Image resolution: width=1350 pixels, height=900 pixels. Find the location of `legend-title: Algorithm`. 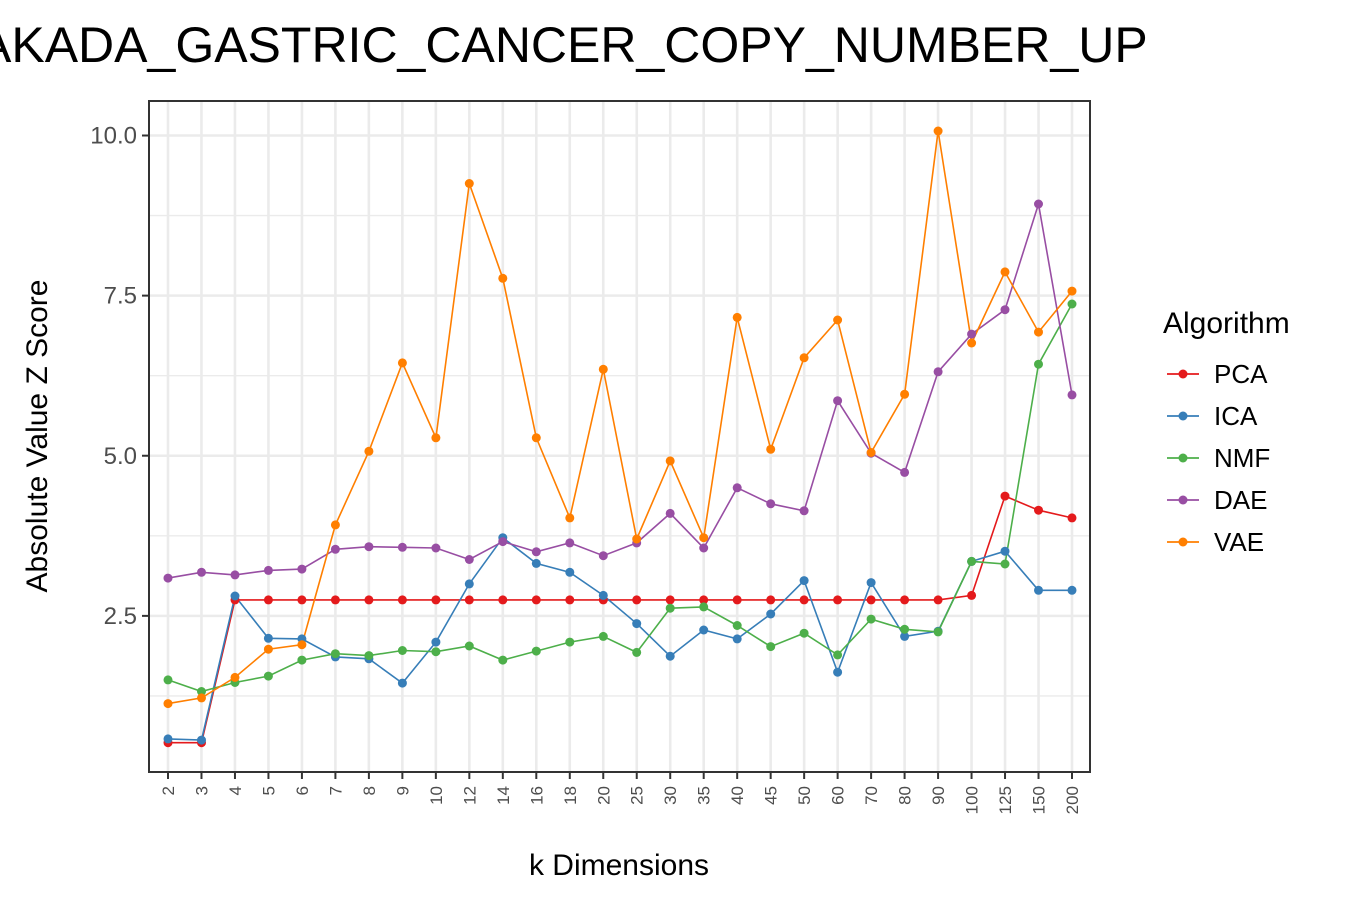

legend-title: Algorithm is located at coordinates (1226, 323).